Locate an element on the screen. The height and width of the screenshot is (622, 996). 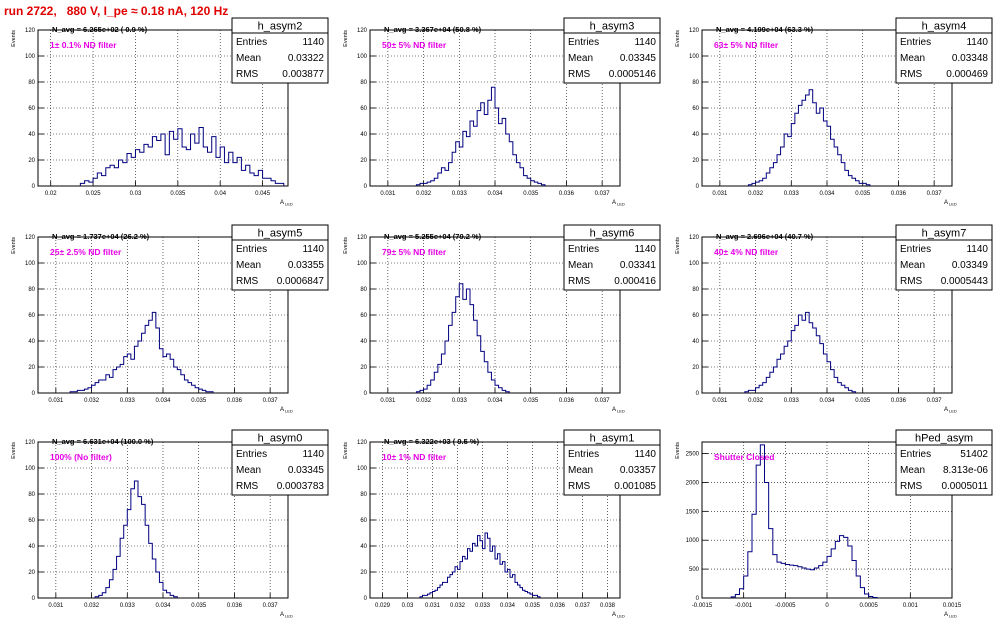
stats-rms-value: 0.0005011 is located at coordinates (964, 486).